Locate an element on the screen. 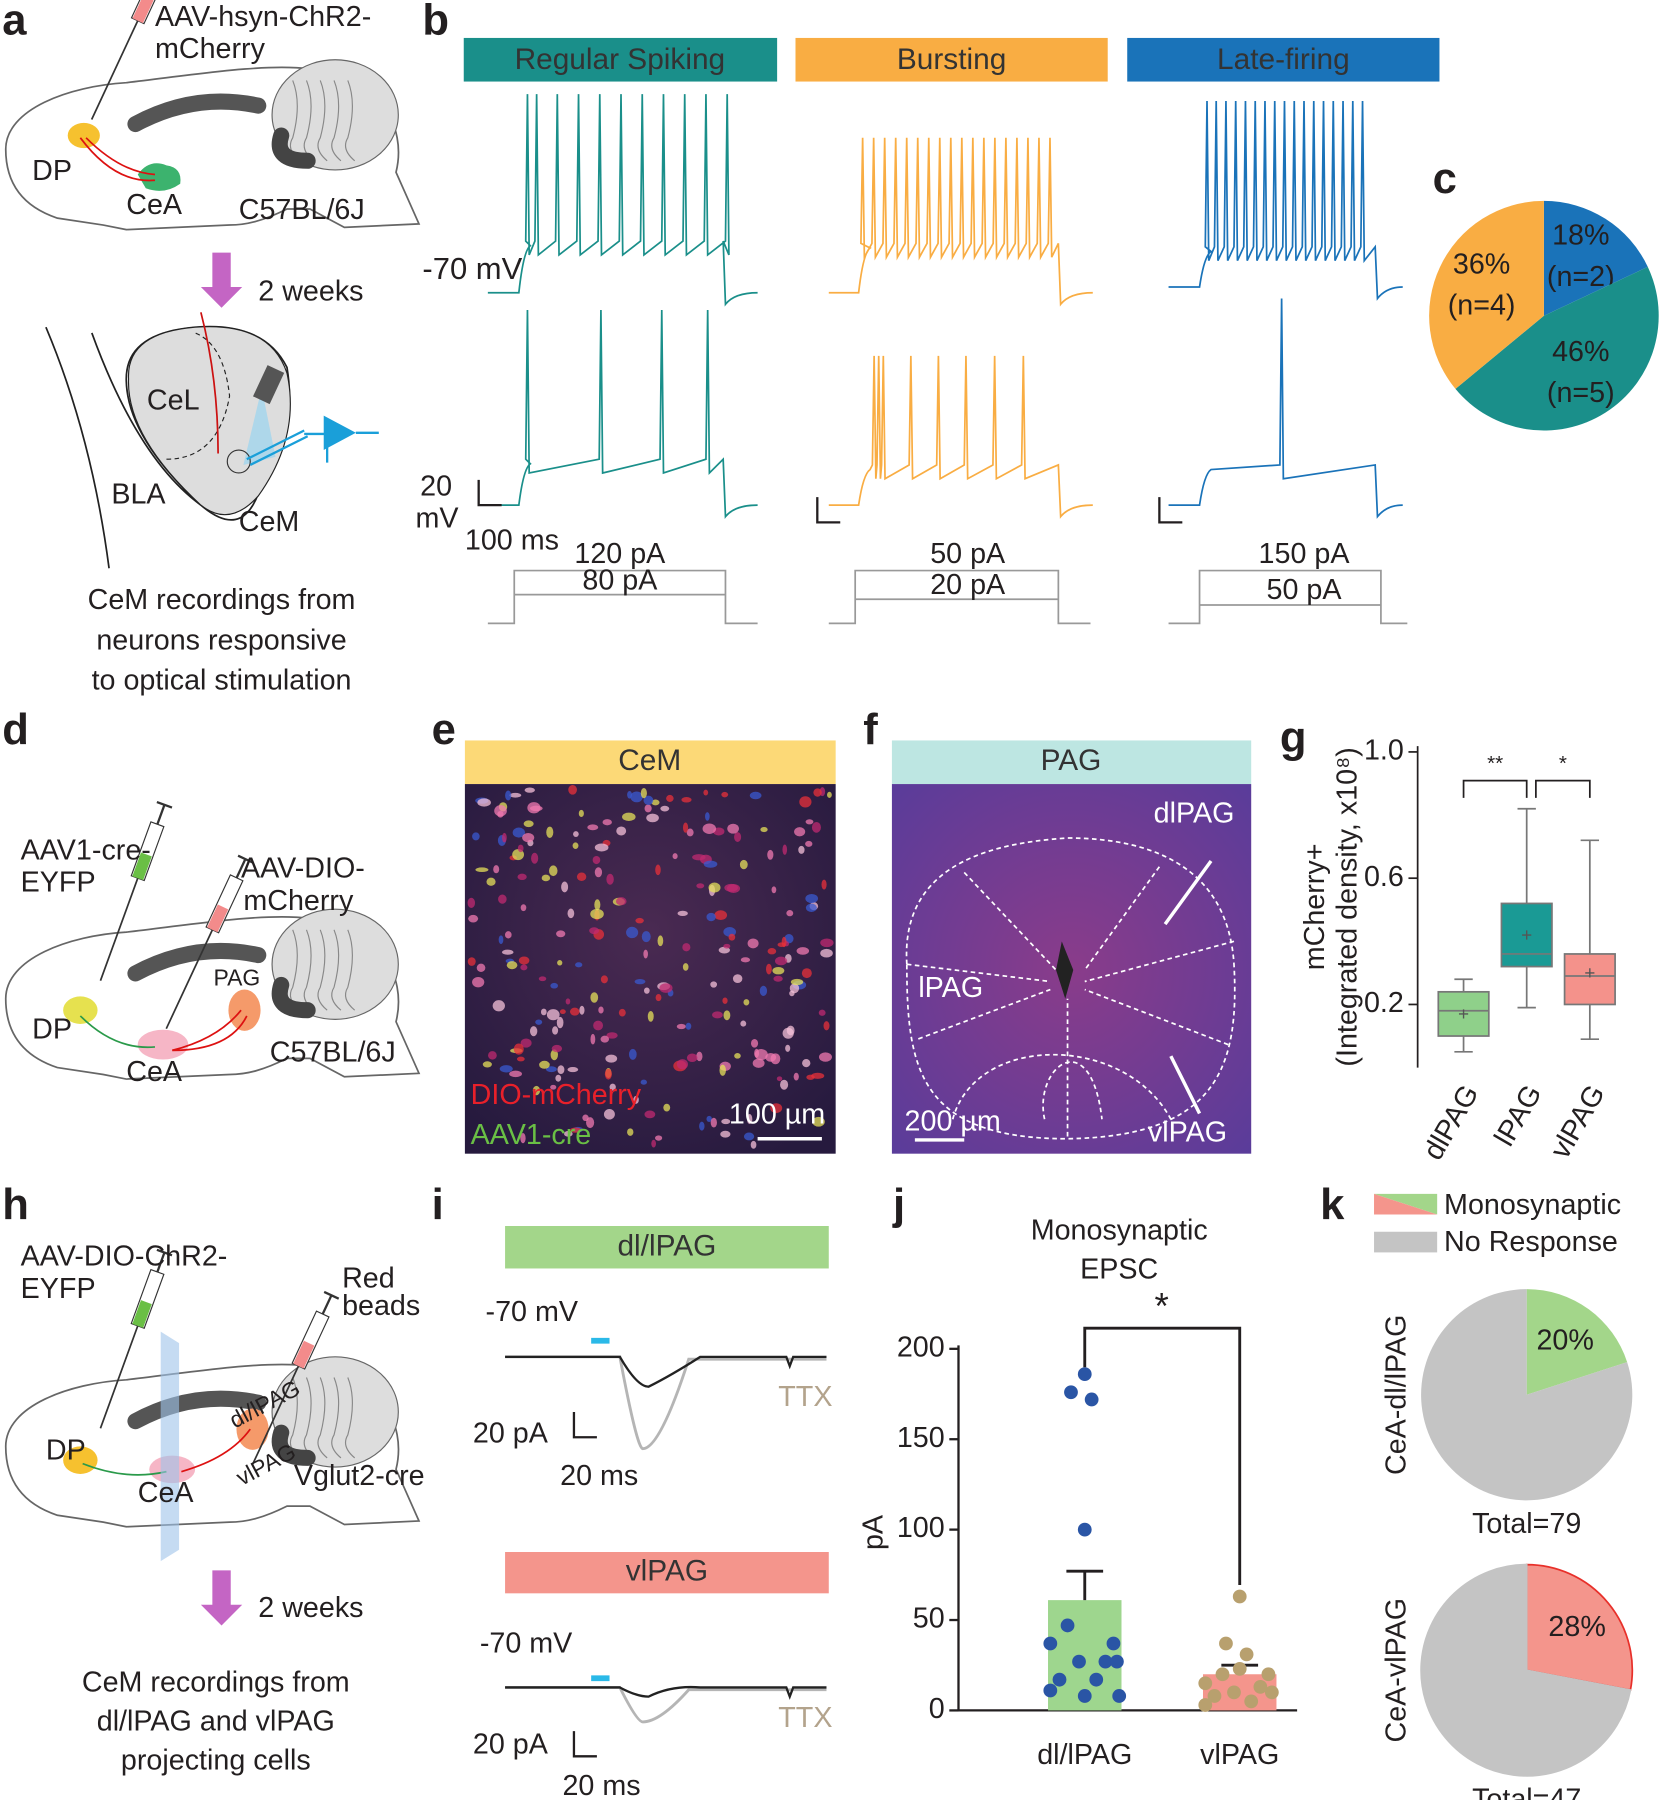  significance: * is located at coordinates (1162, 1305).